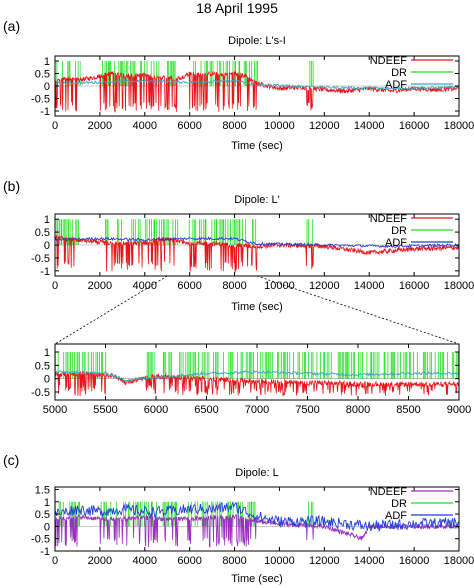 The width and height of the screenshot is (474, 588). I want to click on x-tick-label: 5500, so click(105, 410).